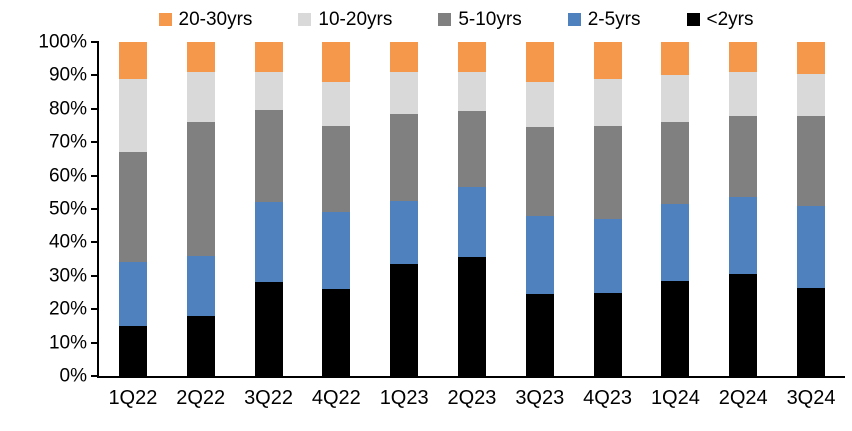 This screenshot has height=431, width=852. Describe the element at coordinates (336, 169) in the screenshot. I see `bar-segment-5-10yrs-4q22` at that location.